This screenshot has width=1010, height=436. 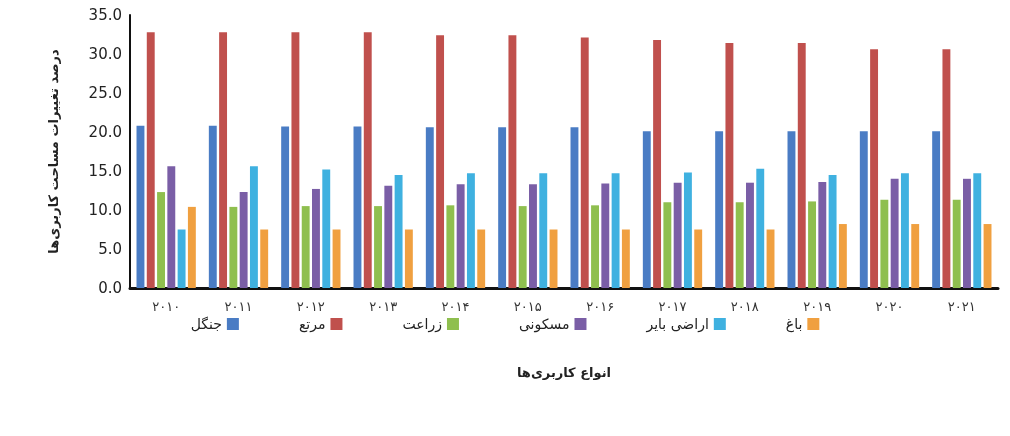 I want to click on y-tick-label: 15.0, so click(x=105, y=171).